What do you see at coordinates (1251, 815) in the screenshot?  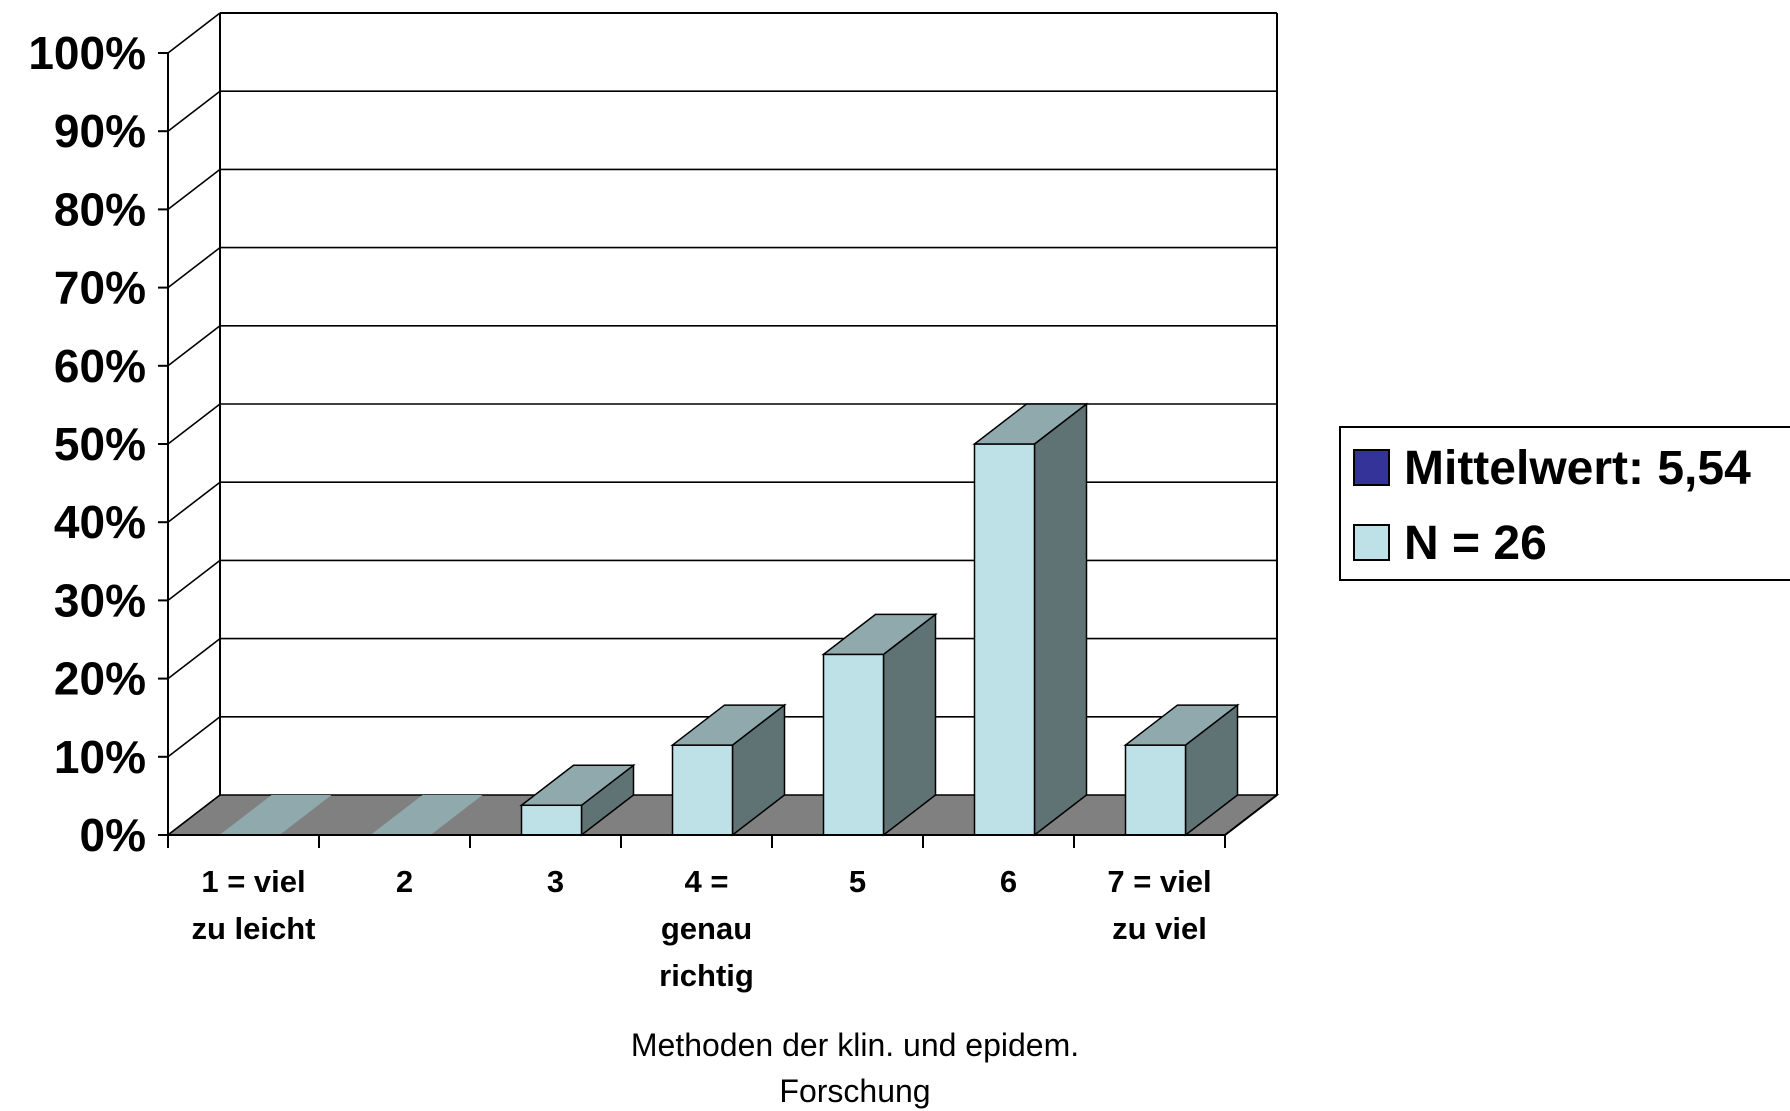 I see `floor-right-edge` at bounding box center [1251, 815].